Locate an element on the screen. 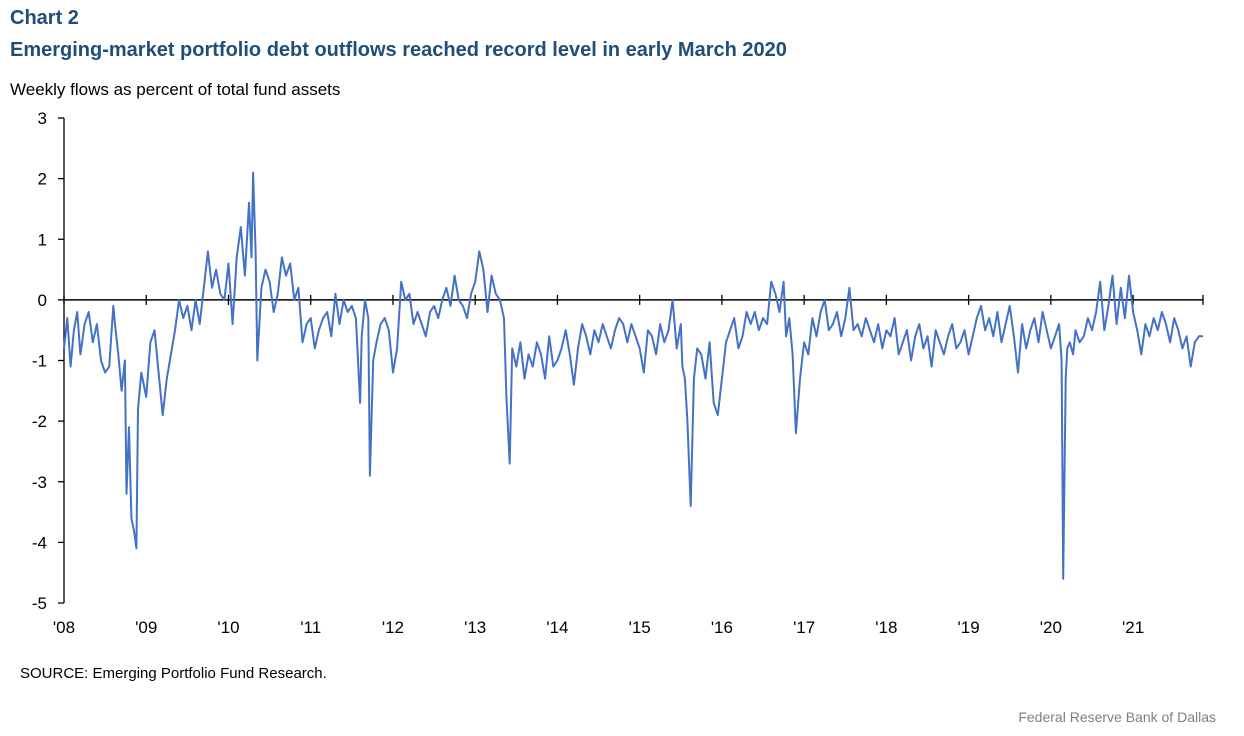  x-tick-label: '14 is located at coordinates (557, 627).